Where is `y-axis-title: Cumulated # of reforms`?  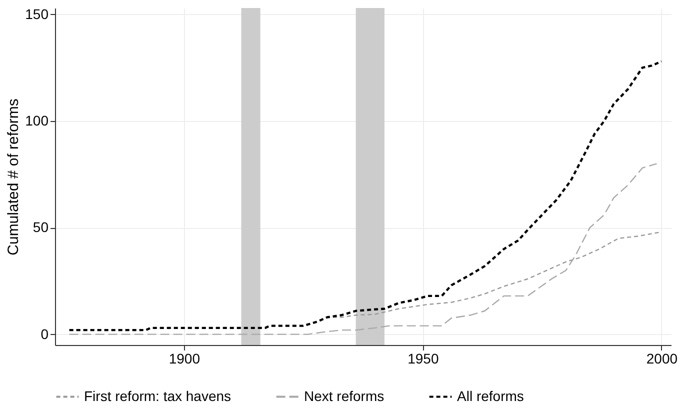
y-axis-title: Cumulated # of reforms is located at coordinates (13, 177).